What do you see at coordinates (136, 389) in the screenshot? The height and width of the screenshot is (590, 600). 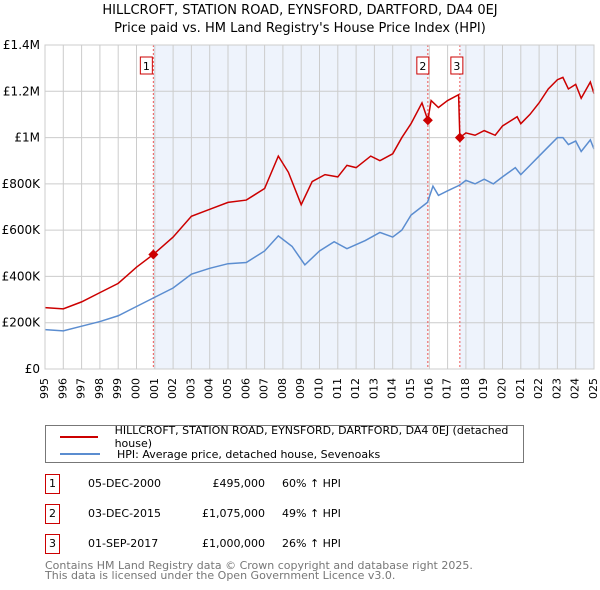 I see `x-tick-label: 2000` at bounding box center [136, 389].